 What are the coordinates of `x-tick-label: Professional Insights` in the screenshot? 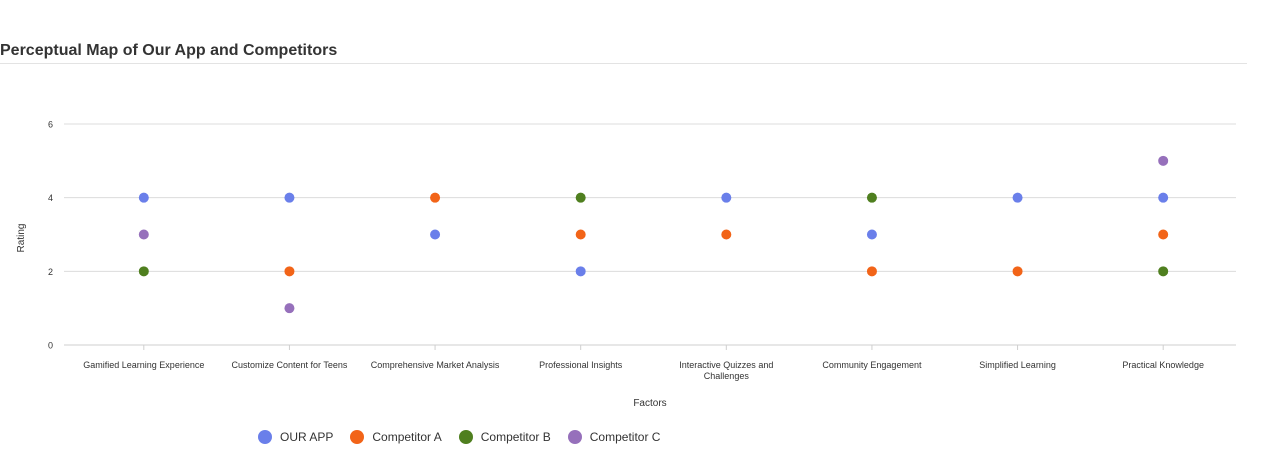 It's located at (581, 365).